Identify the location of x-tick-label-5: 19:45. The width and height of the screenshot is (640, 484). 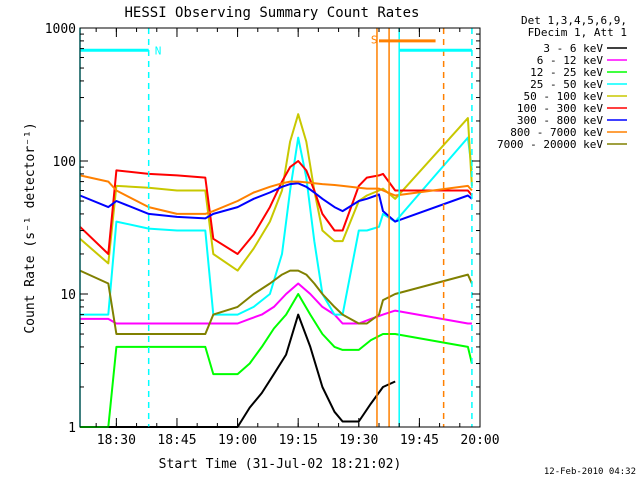
(419, 440).